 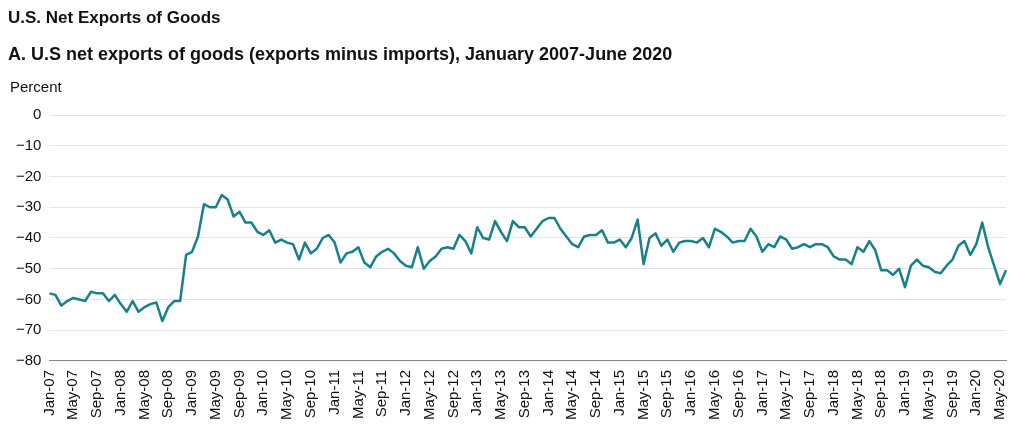 What do you see at coordinates (999, 395) in the screenshot?
I see `x-tick-label: May-20` at bounding box center [999, 395].